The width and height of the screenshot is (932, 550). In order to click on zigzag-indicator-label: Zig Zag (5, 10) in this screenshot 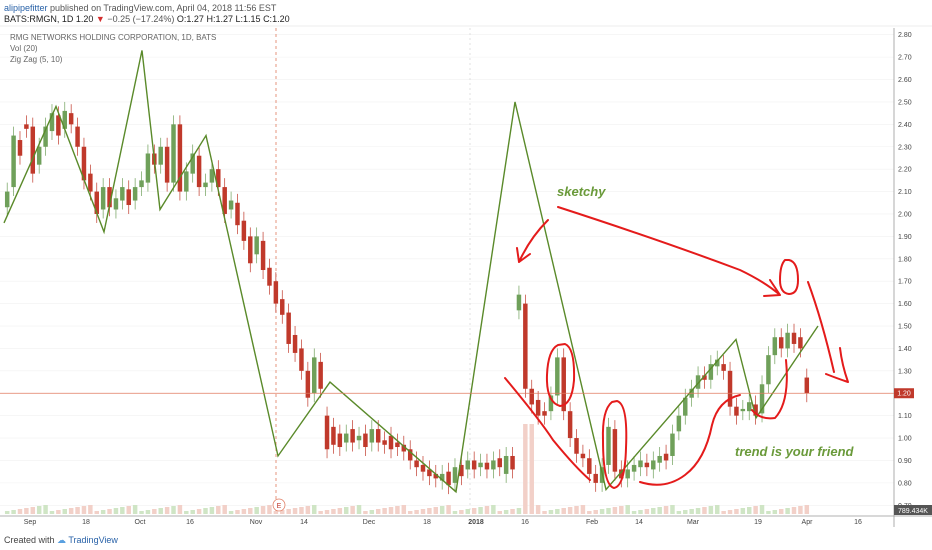, I will do `click(36, 59)`.